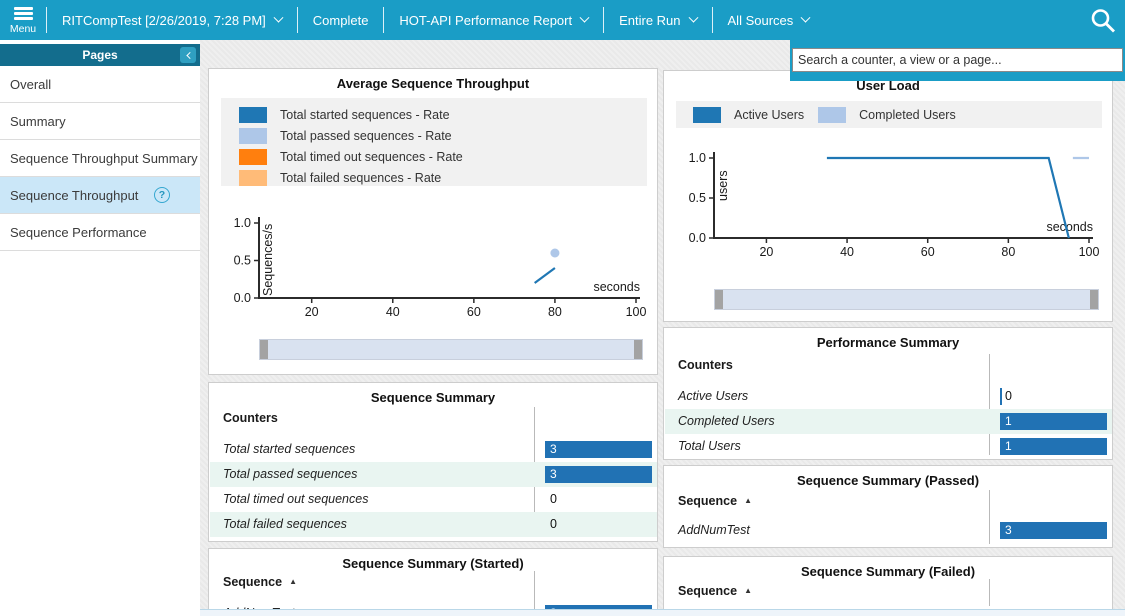 The width and height of the screenshot is (1125, 616). What do you see at coordinates (760, 20) in the screenshot?
I see `sources-label: All Sources` at bounding box center [760, 20].